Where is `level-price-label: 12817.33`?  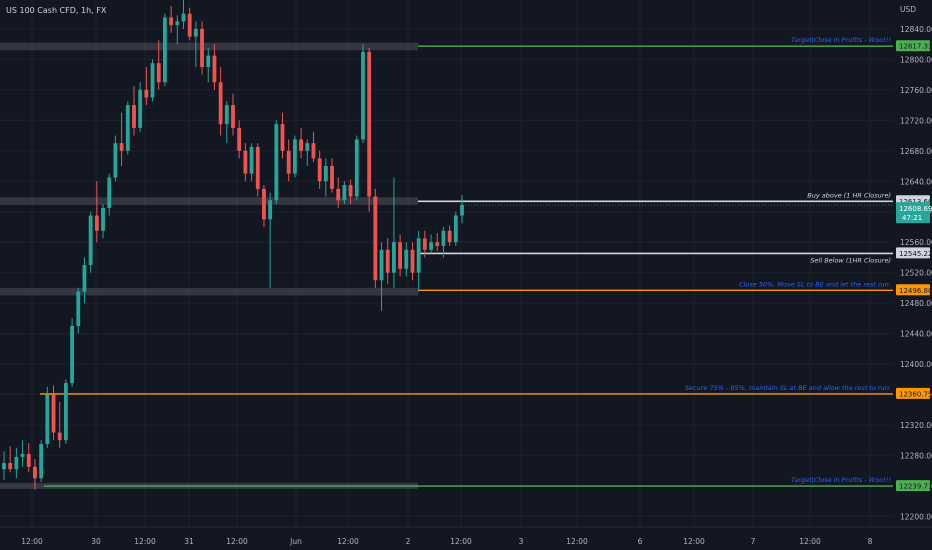 level-price-label: 12817.33 is located at coordinates (915, 47).